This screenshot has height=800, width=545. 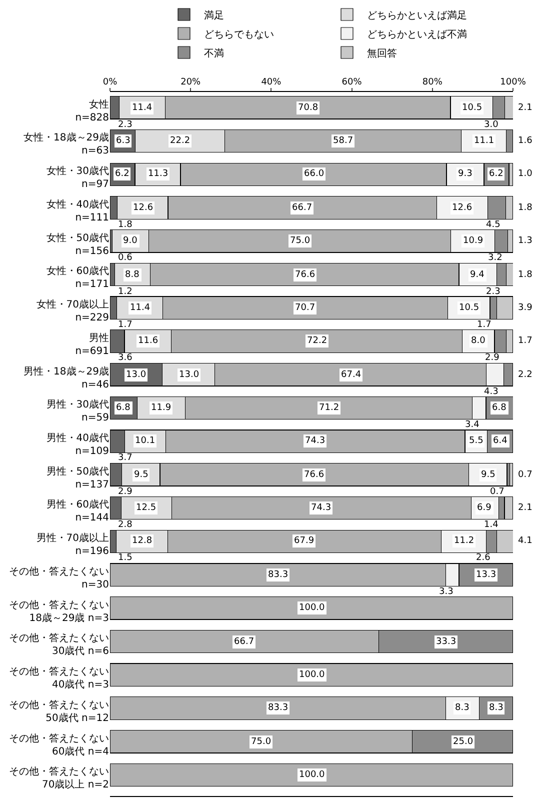 What do you see at coordinates (77, 177) in the screenshot?
I see `y-tick-label: 女性・30歳代 n=97` at bounding box center [77, 177].